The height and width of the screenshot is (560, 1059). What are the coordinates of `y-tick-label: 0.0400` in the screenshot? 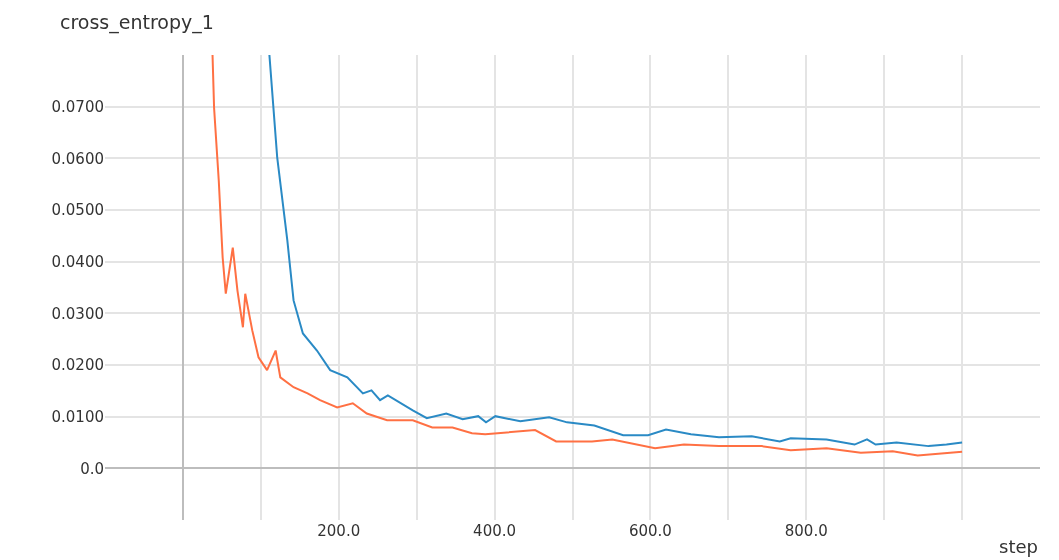 It's located at (77, 261).